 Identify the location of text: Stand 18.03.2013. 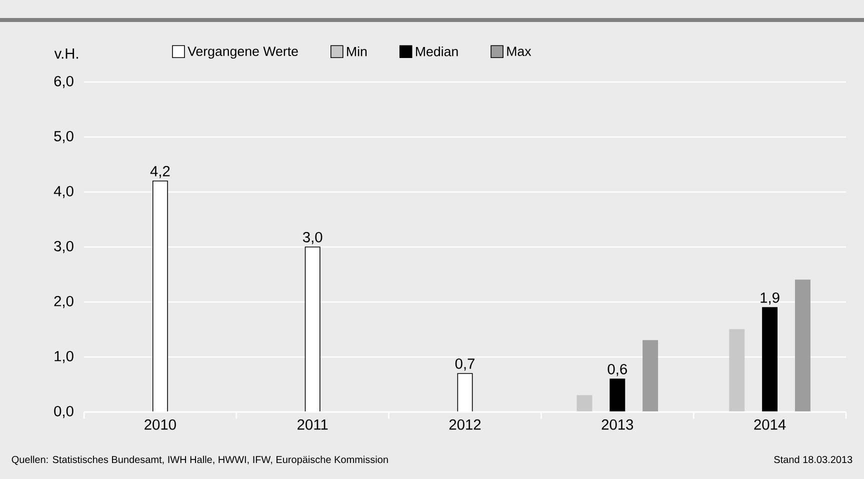
(813, 460).